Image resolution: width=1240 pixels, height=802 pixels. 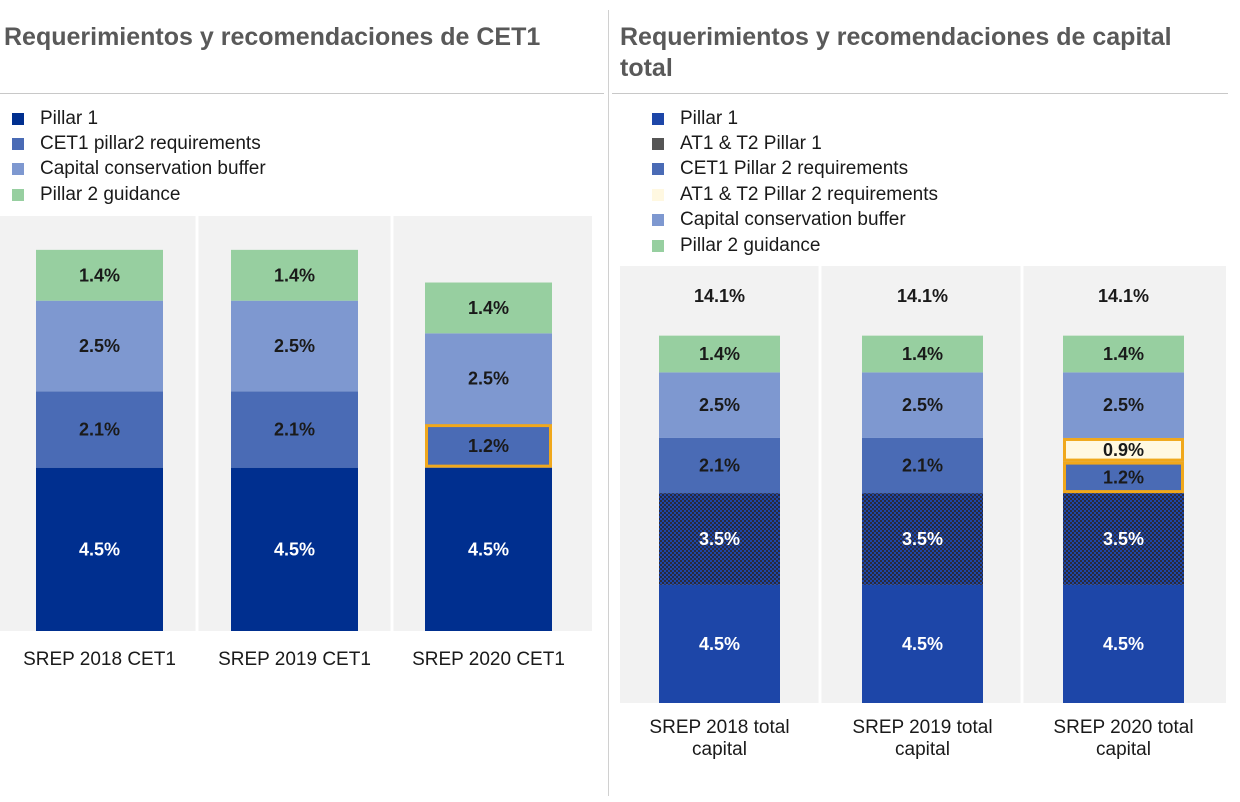 I want to click on category-label: SREP 2018 CET1, so click(x=99, y=659).